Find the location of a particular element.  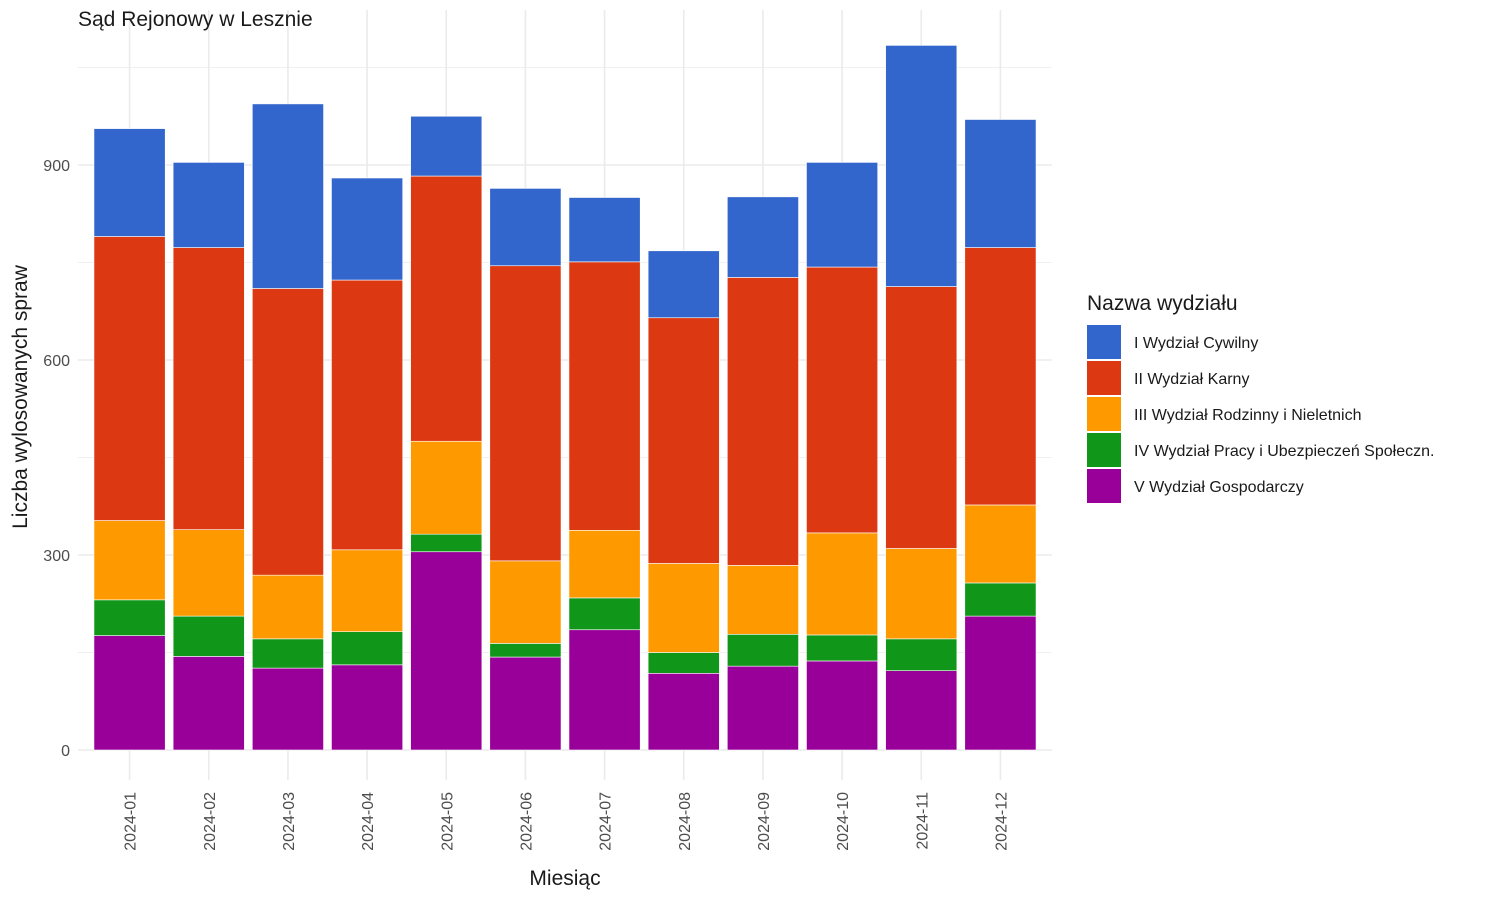

x-tick-label: 2024-05 is located at coordinates (447, 821).